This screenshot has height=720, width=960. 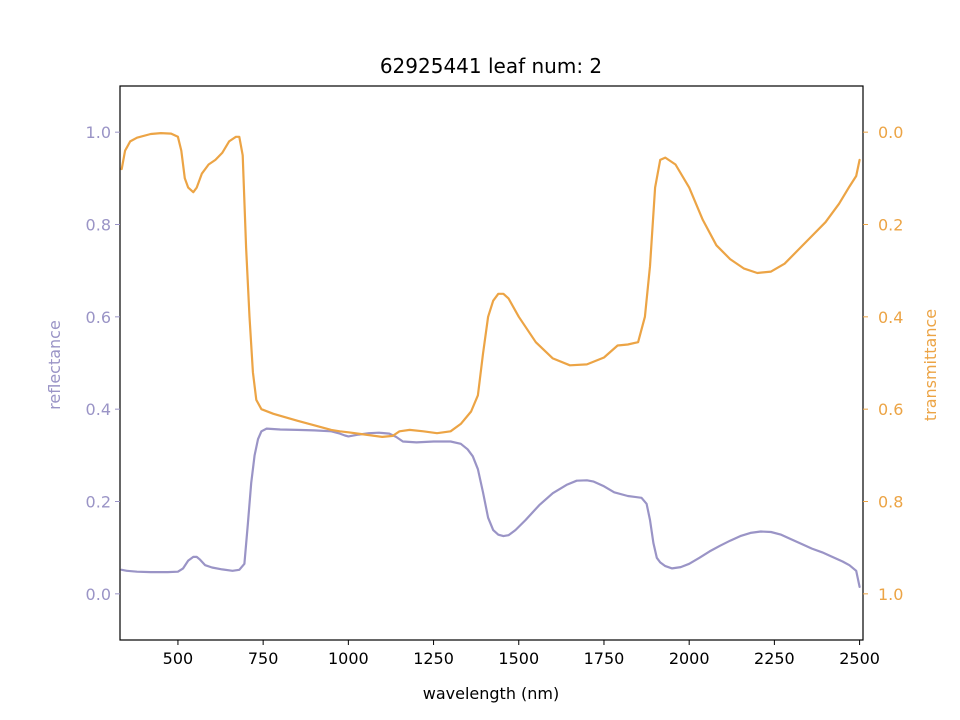 What do you see at coordinates (54, 365) in the screenshot?
I see `y-axis-left-label: reflectance` at bounding box center [54, 365].